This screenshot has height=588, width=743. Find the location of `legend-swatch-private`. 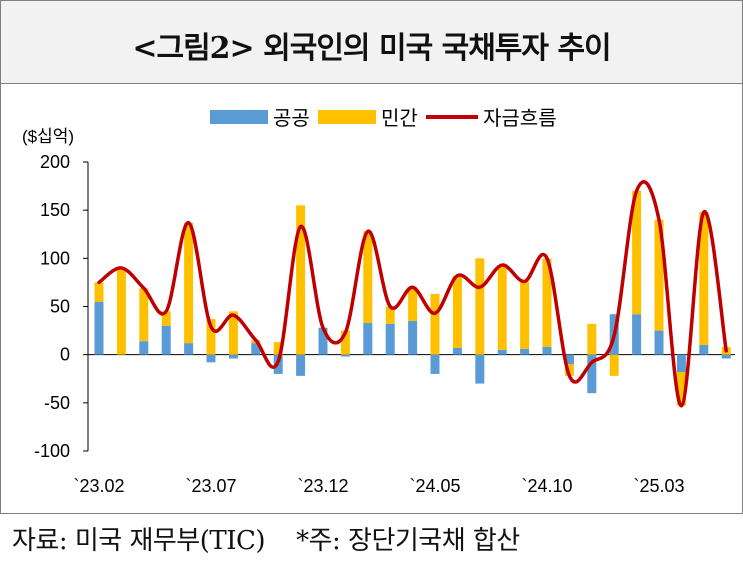

legend-swatch-private is located at coordinates (347, 117).